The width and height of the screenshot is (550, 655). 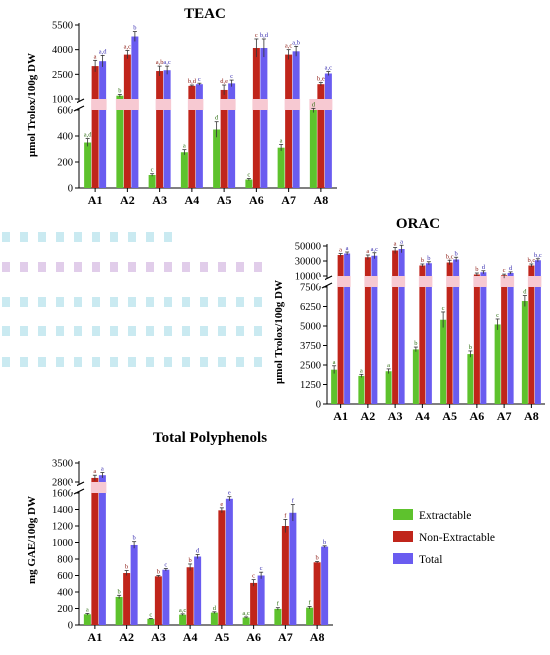 What do you see at coordinates (62, 527) in the screenshot?
I see `y-tick-label: 1200` at bounding box center [62, 527].